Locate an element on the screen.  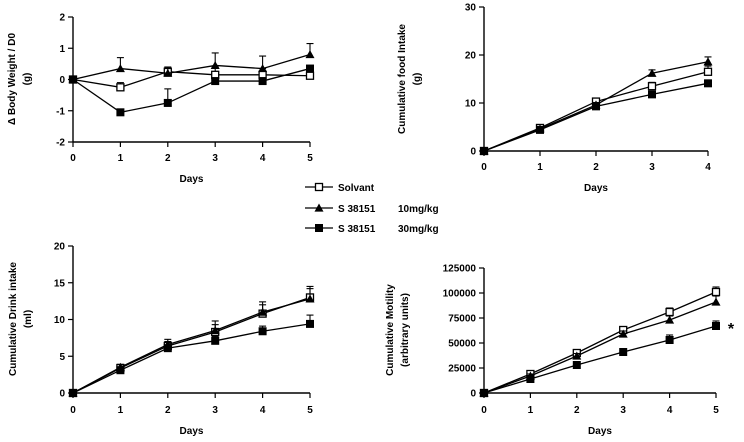
legend-entry: S 38151 10mg/kg is located at coordinates (372, 209).